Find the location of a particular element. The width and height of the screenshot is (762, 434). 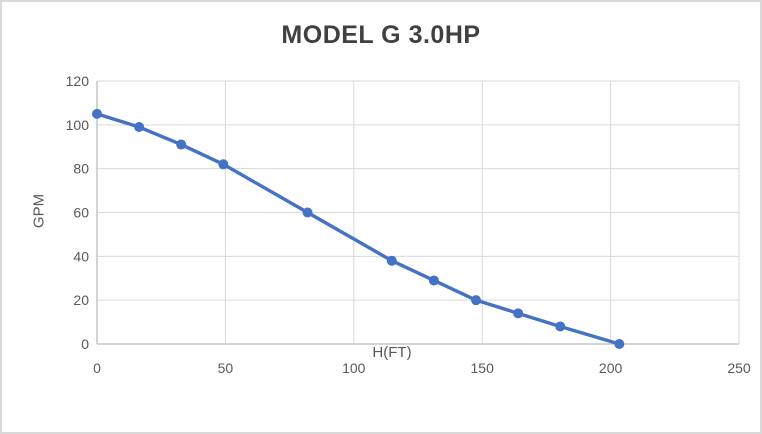

y-tick-label: 40 is located at coordinates (81, 256).